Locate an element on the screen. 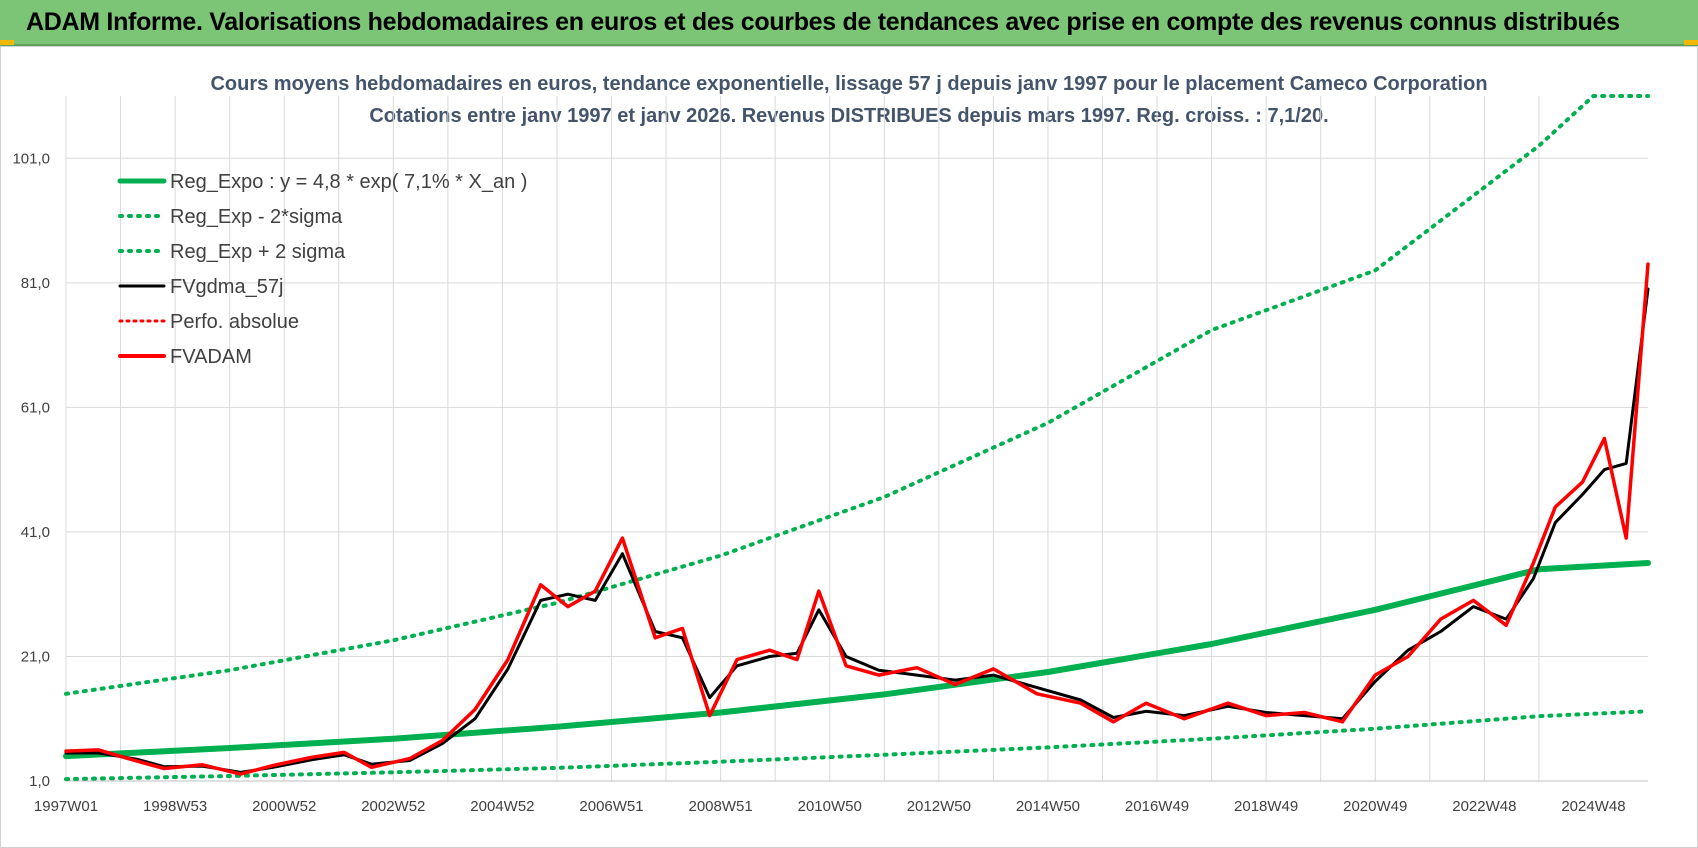 The width and height of the screenshot is (1698, 848). y-tick-label: 1,0 is located at coordinates (39, 781).